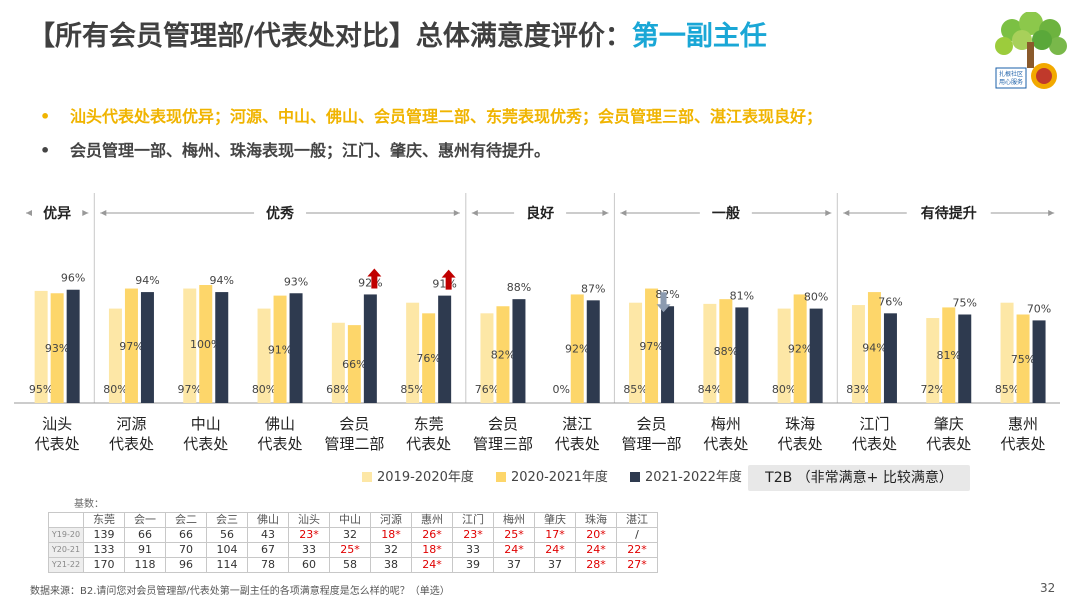  What do you see at coordinates (268, 550) in the screenshot?
I see `table-cell: 67` at bounding box center [268, 550].